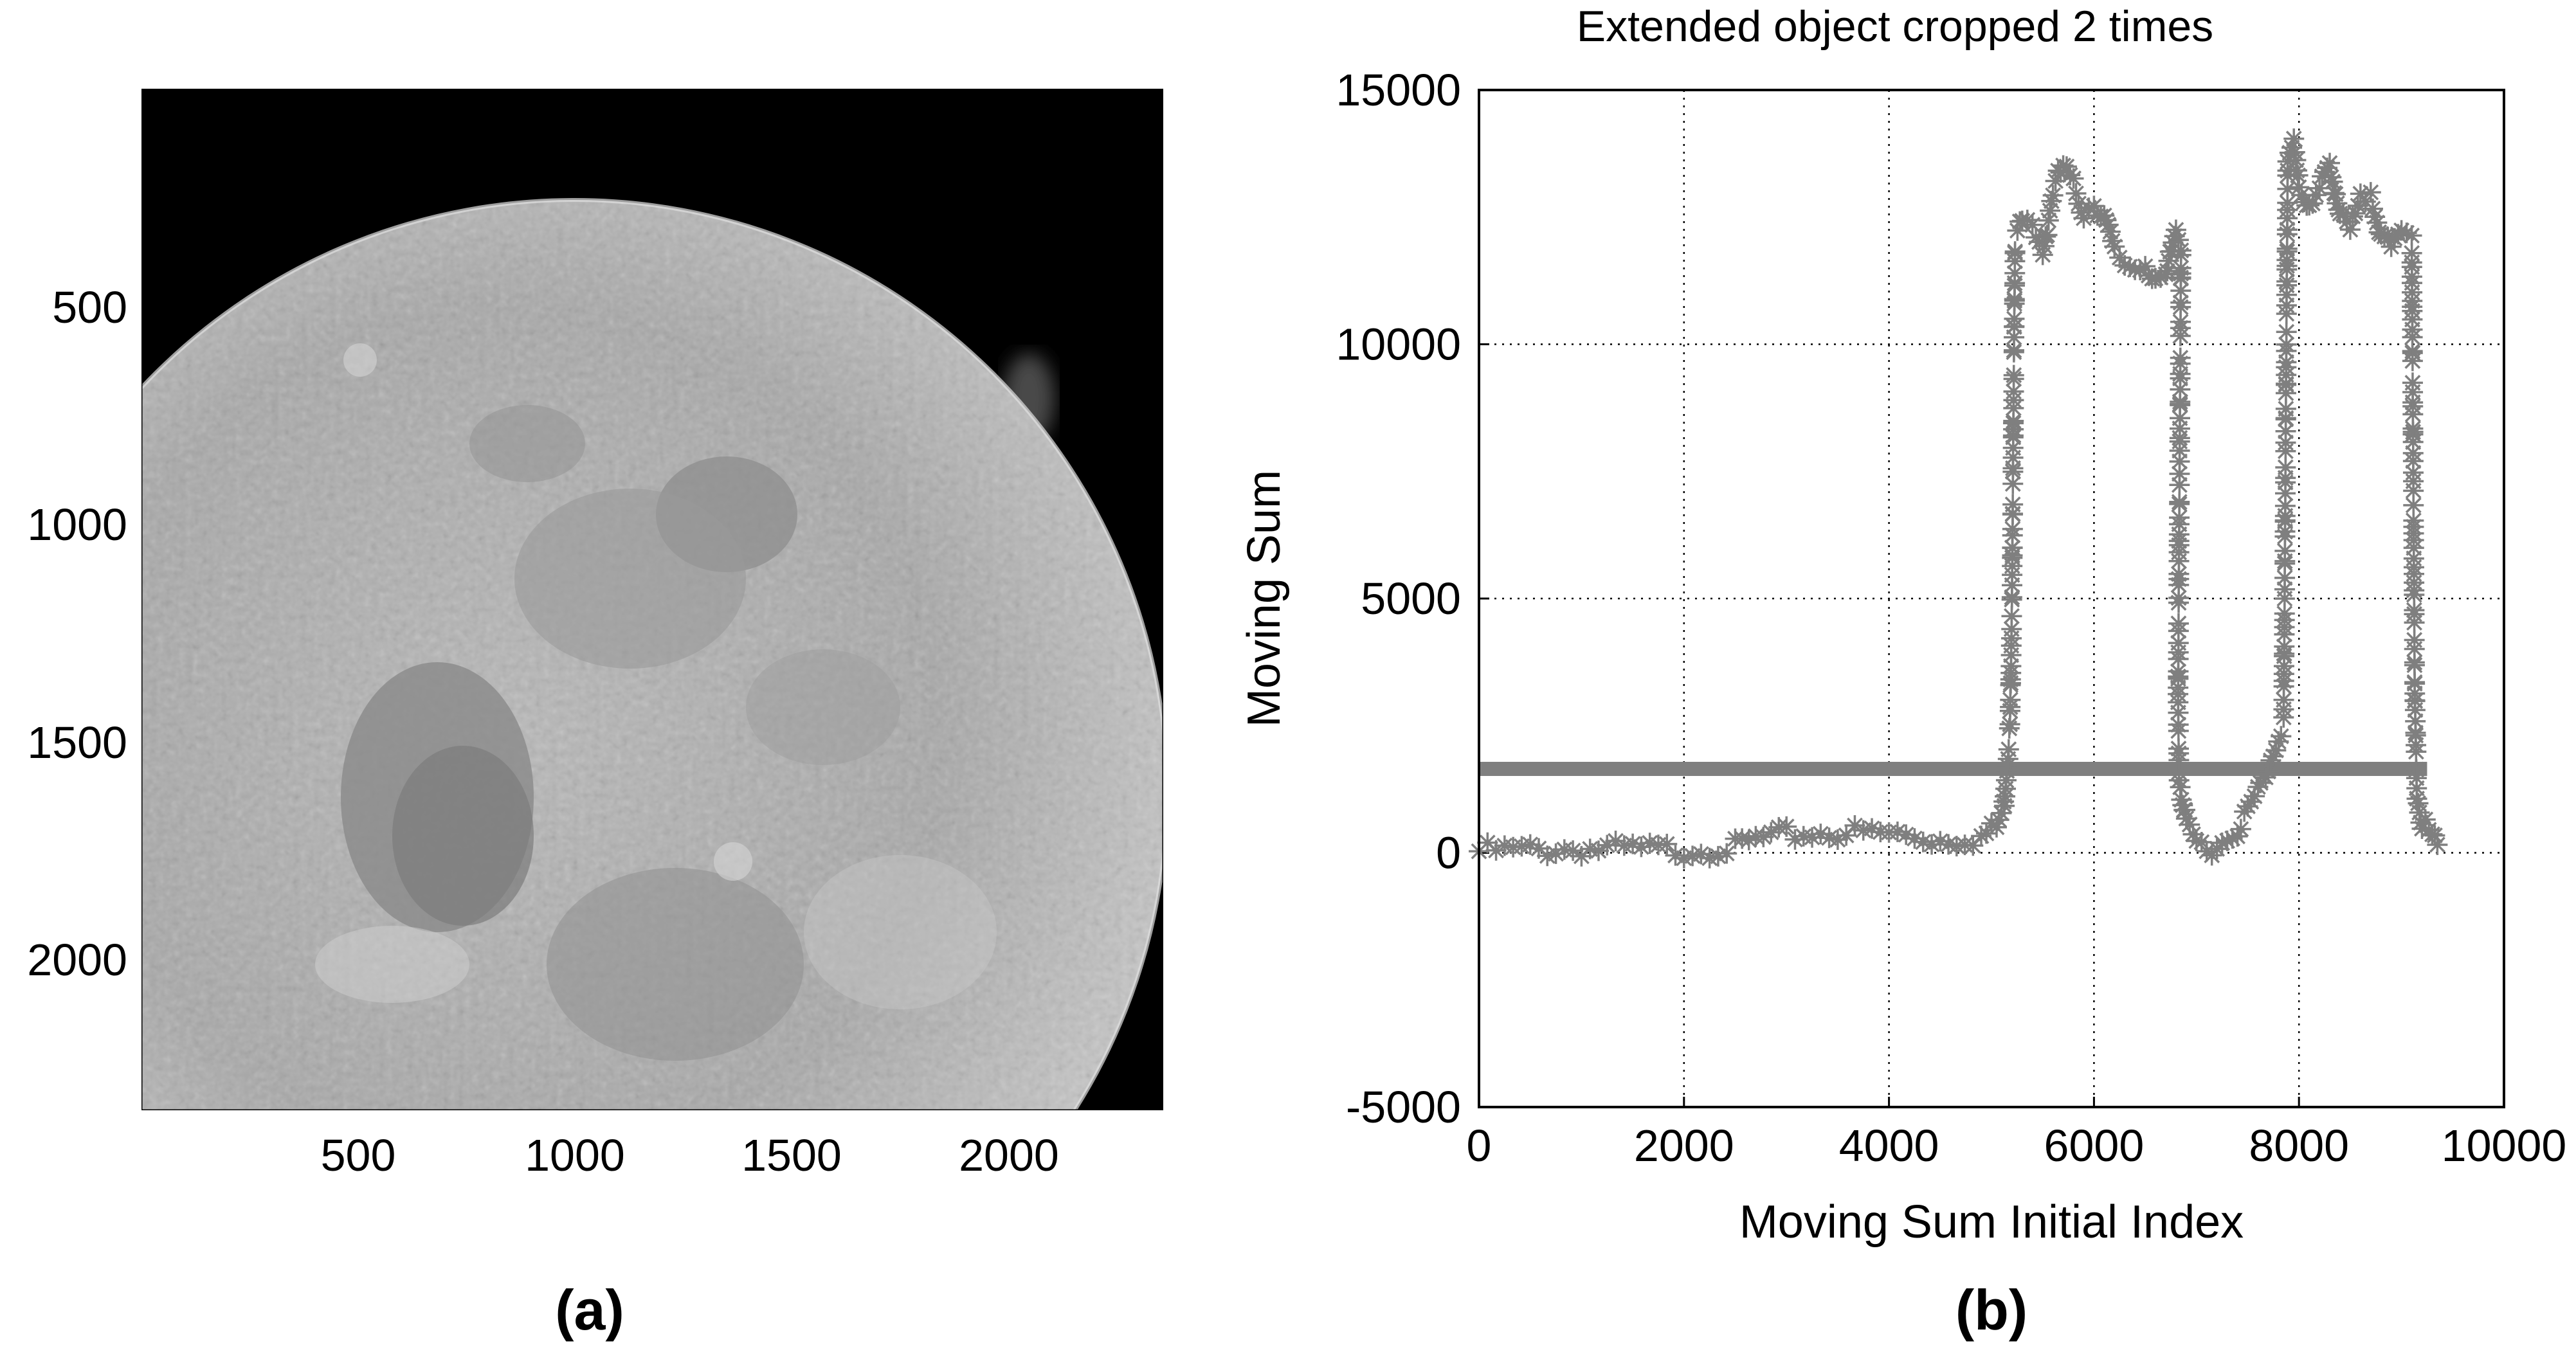 The image size is (2576, 1352). Describe the element at coordinates (1991, 1310) in the screenshot. I see `panel-b-label: (b)` at that location.